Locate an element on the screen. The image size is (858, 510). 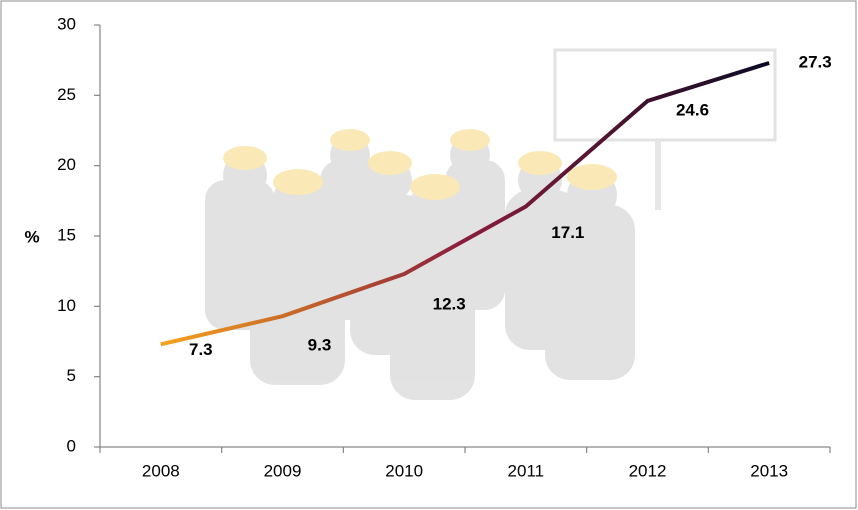
x-tick-label: 2009 is located at coordinates (283, 470).